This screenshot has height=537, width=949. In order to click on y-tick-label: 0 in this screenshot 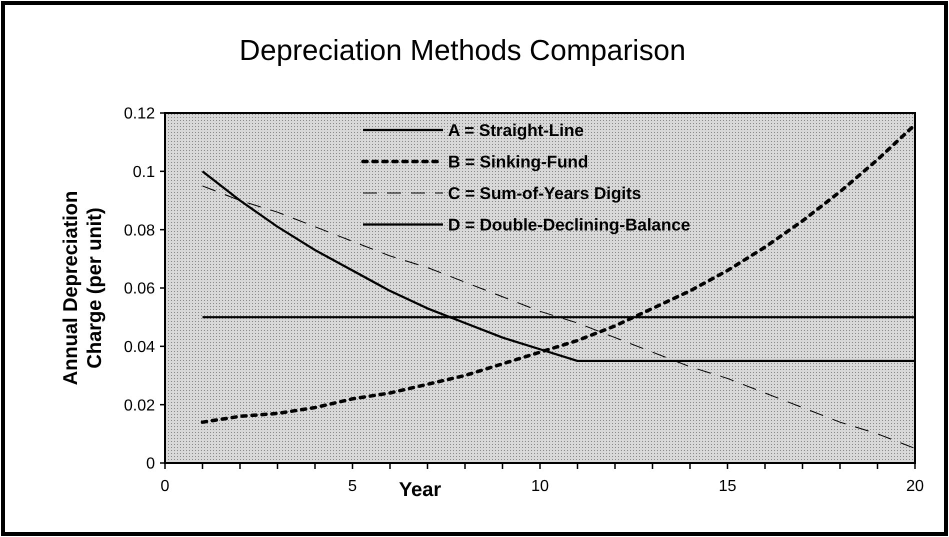, I will do `click(151, 464)`.